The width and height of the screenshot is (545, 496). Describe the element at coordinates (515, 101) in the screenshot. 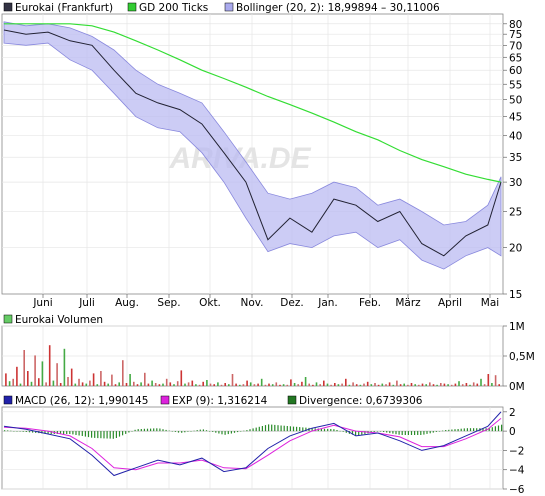

I see `price-y-tick-label: 50` at that location.